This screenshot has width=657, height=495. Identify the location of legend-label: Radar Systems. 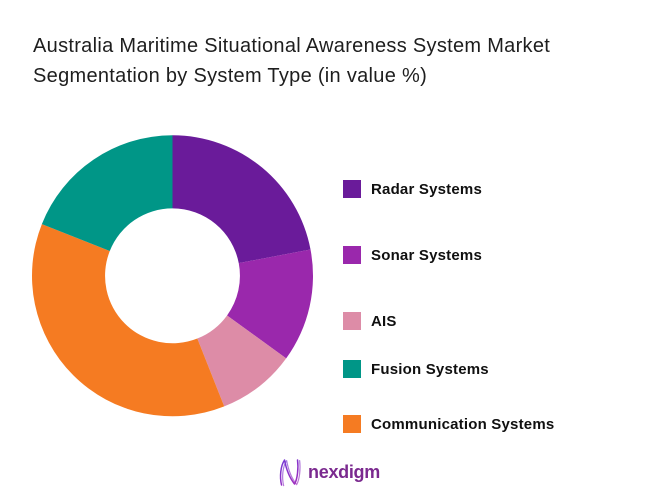
(426, 189).